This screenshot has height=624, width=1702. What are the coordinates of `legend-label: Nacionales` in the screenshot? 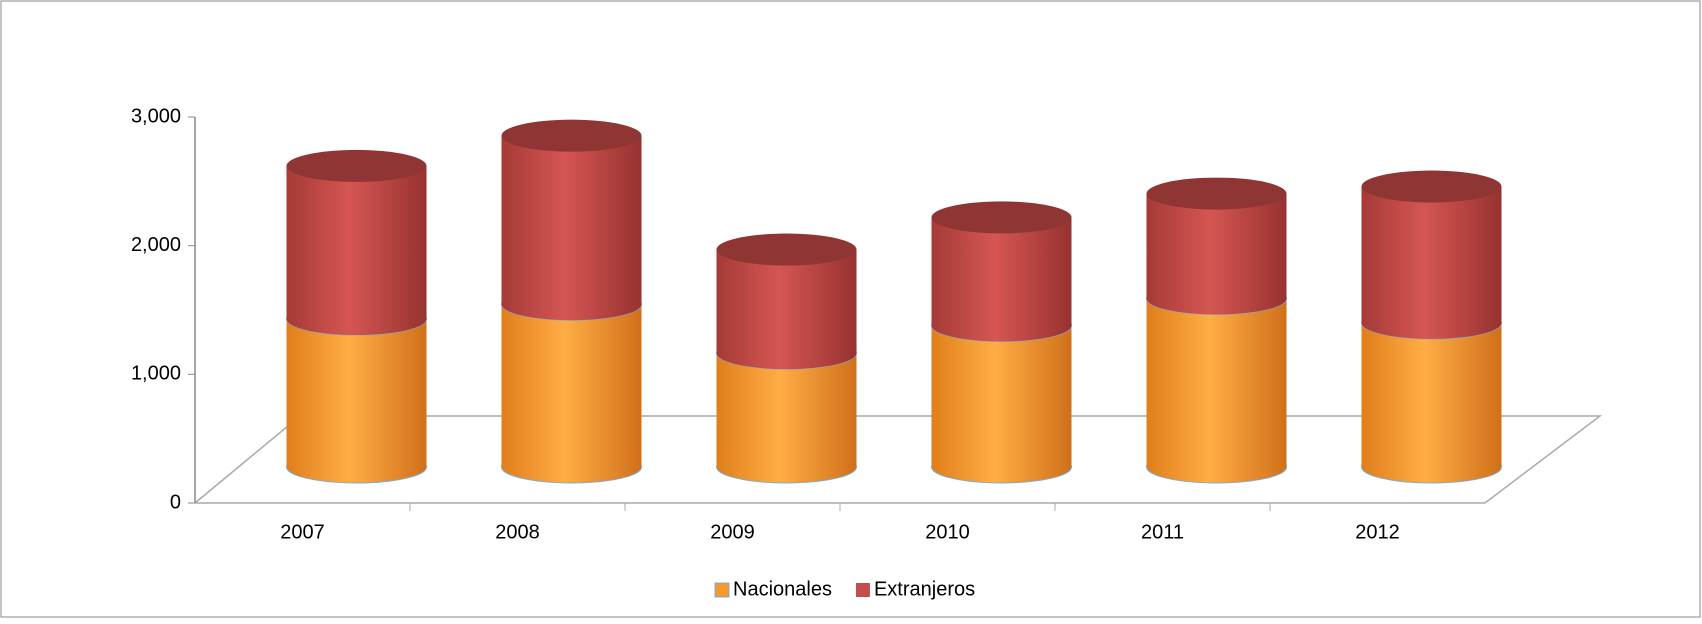 It's located at (782, 589).